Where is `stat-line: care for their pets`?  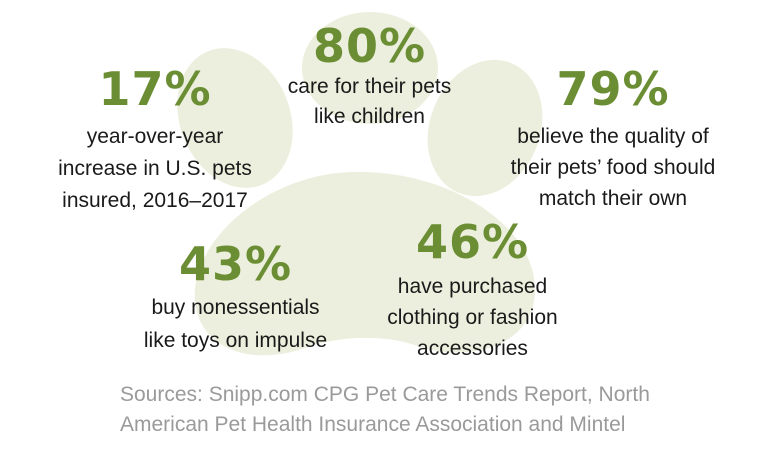
stat-line: care for their pets is located at coordinates (369, 86).